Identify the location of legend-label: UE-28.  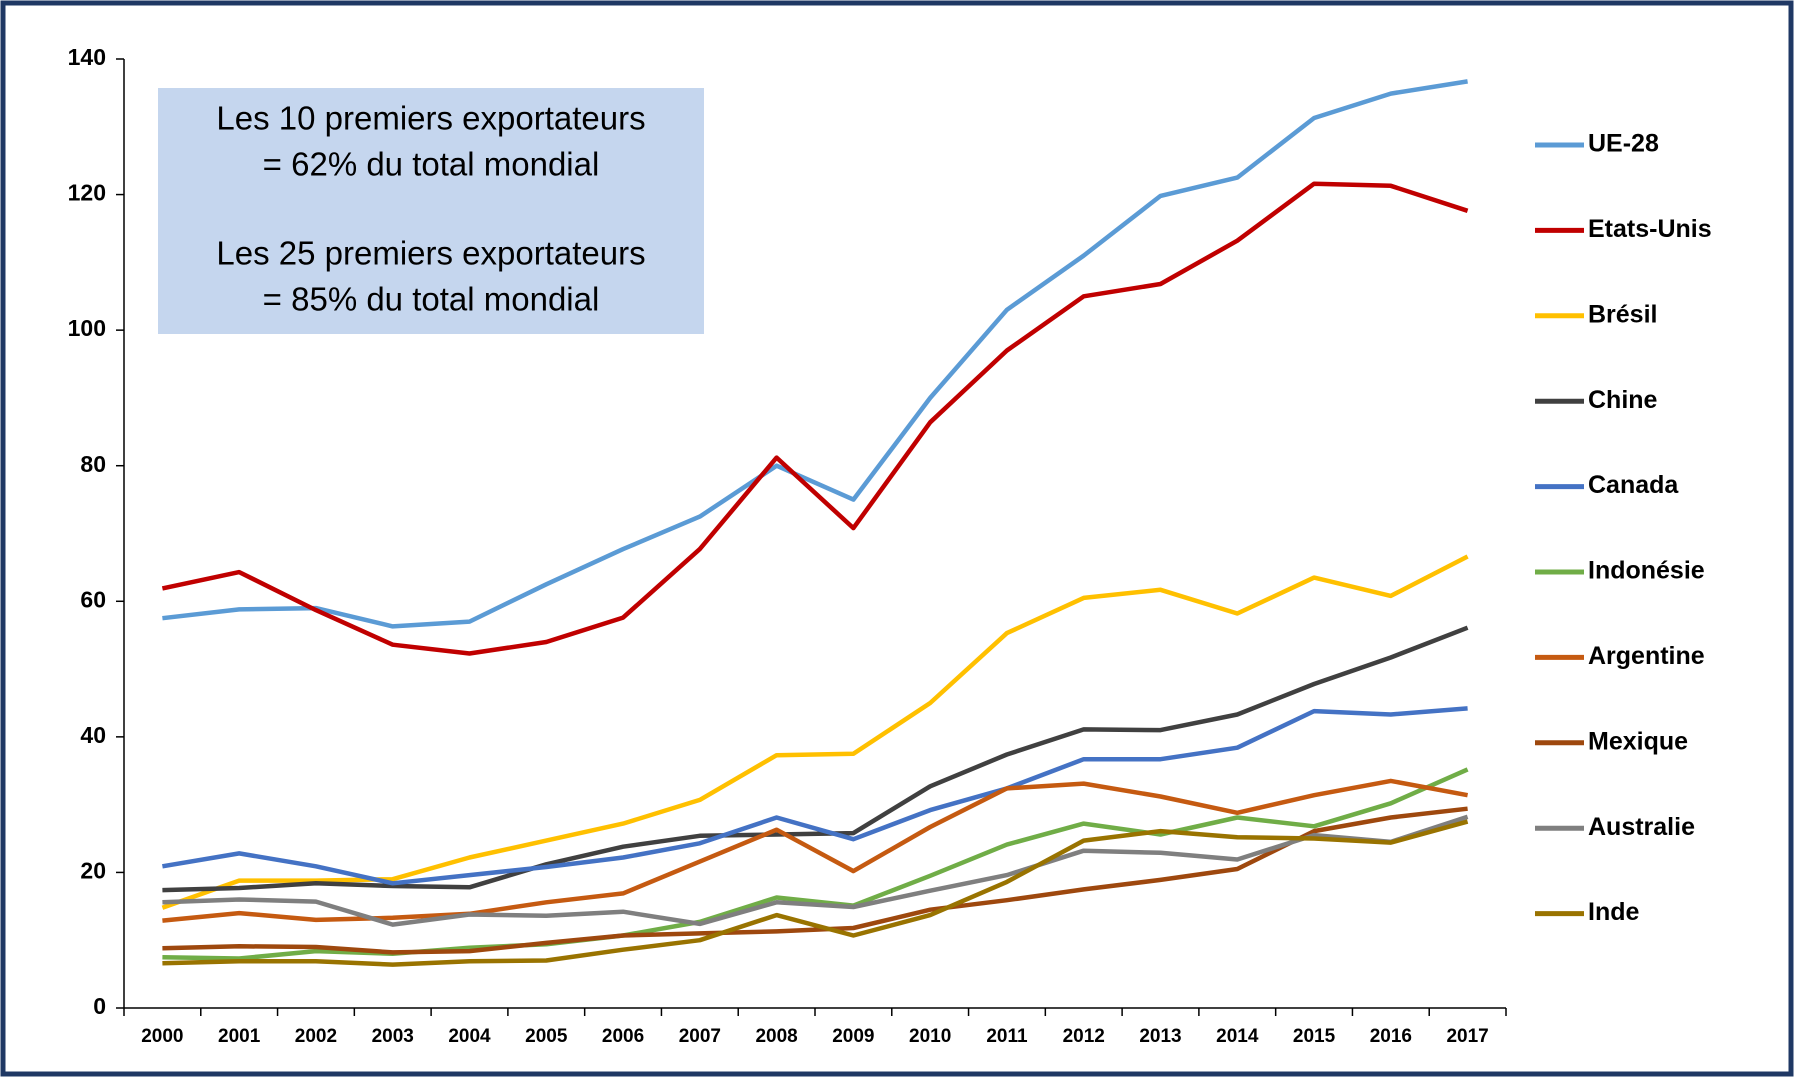
(1623, 144).